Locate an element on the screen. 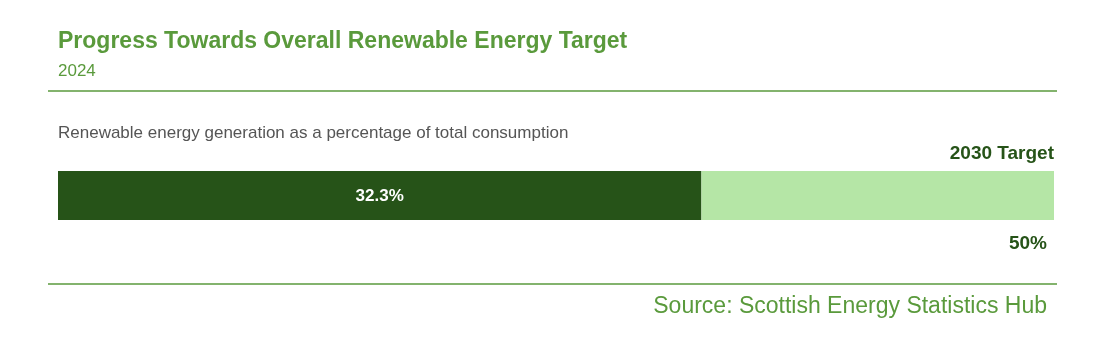  text: Renewable energy generation as a percentage of total consumption is located at coordinates (313, 132).